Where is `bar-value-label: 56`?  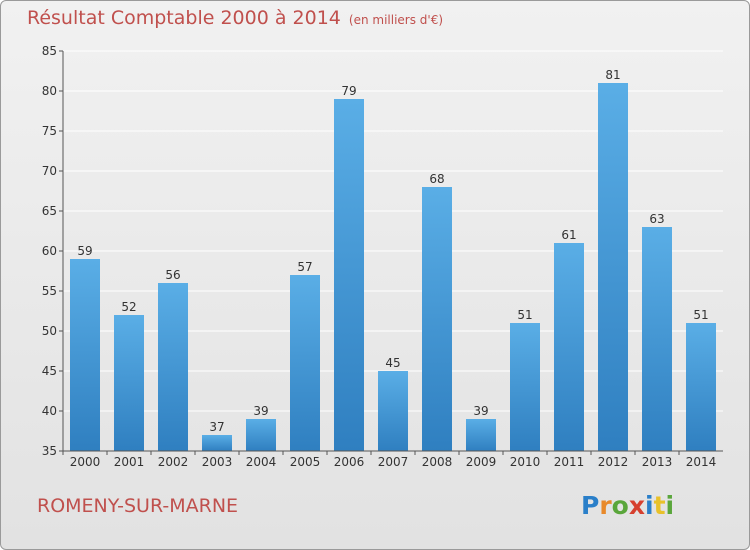
bar-value-label: 56 is located at coordinates (172, 275).